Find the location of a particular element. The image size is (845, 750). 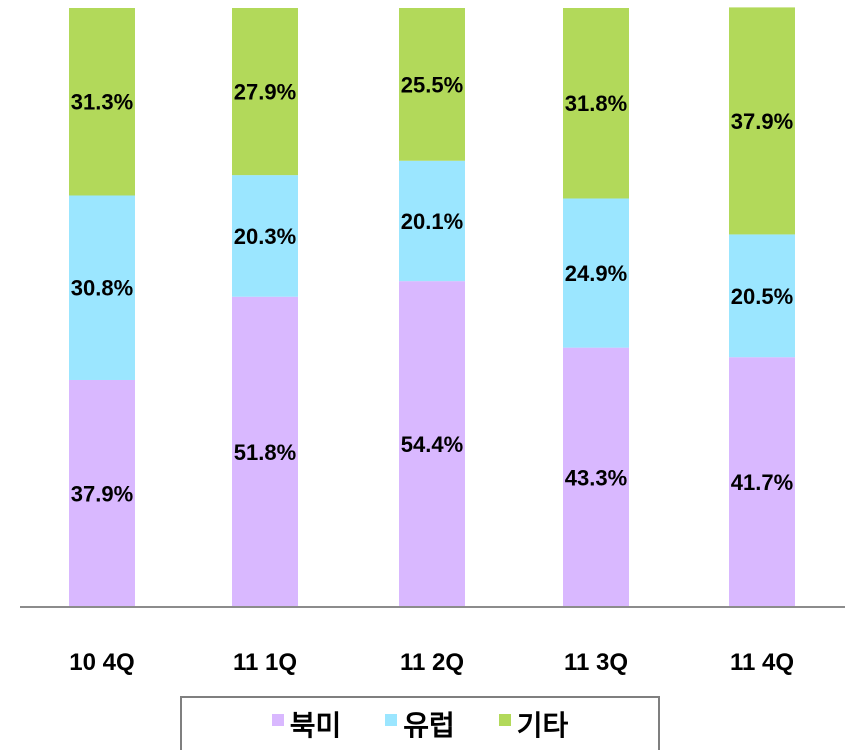

legend-label-other: 기타 is located at coordinates (542, 725).